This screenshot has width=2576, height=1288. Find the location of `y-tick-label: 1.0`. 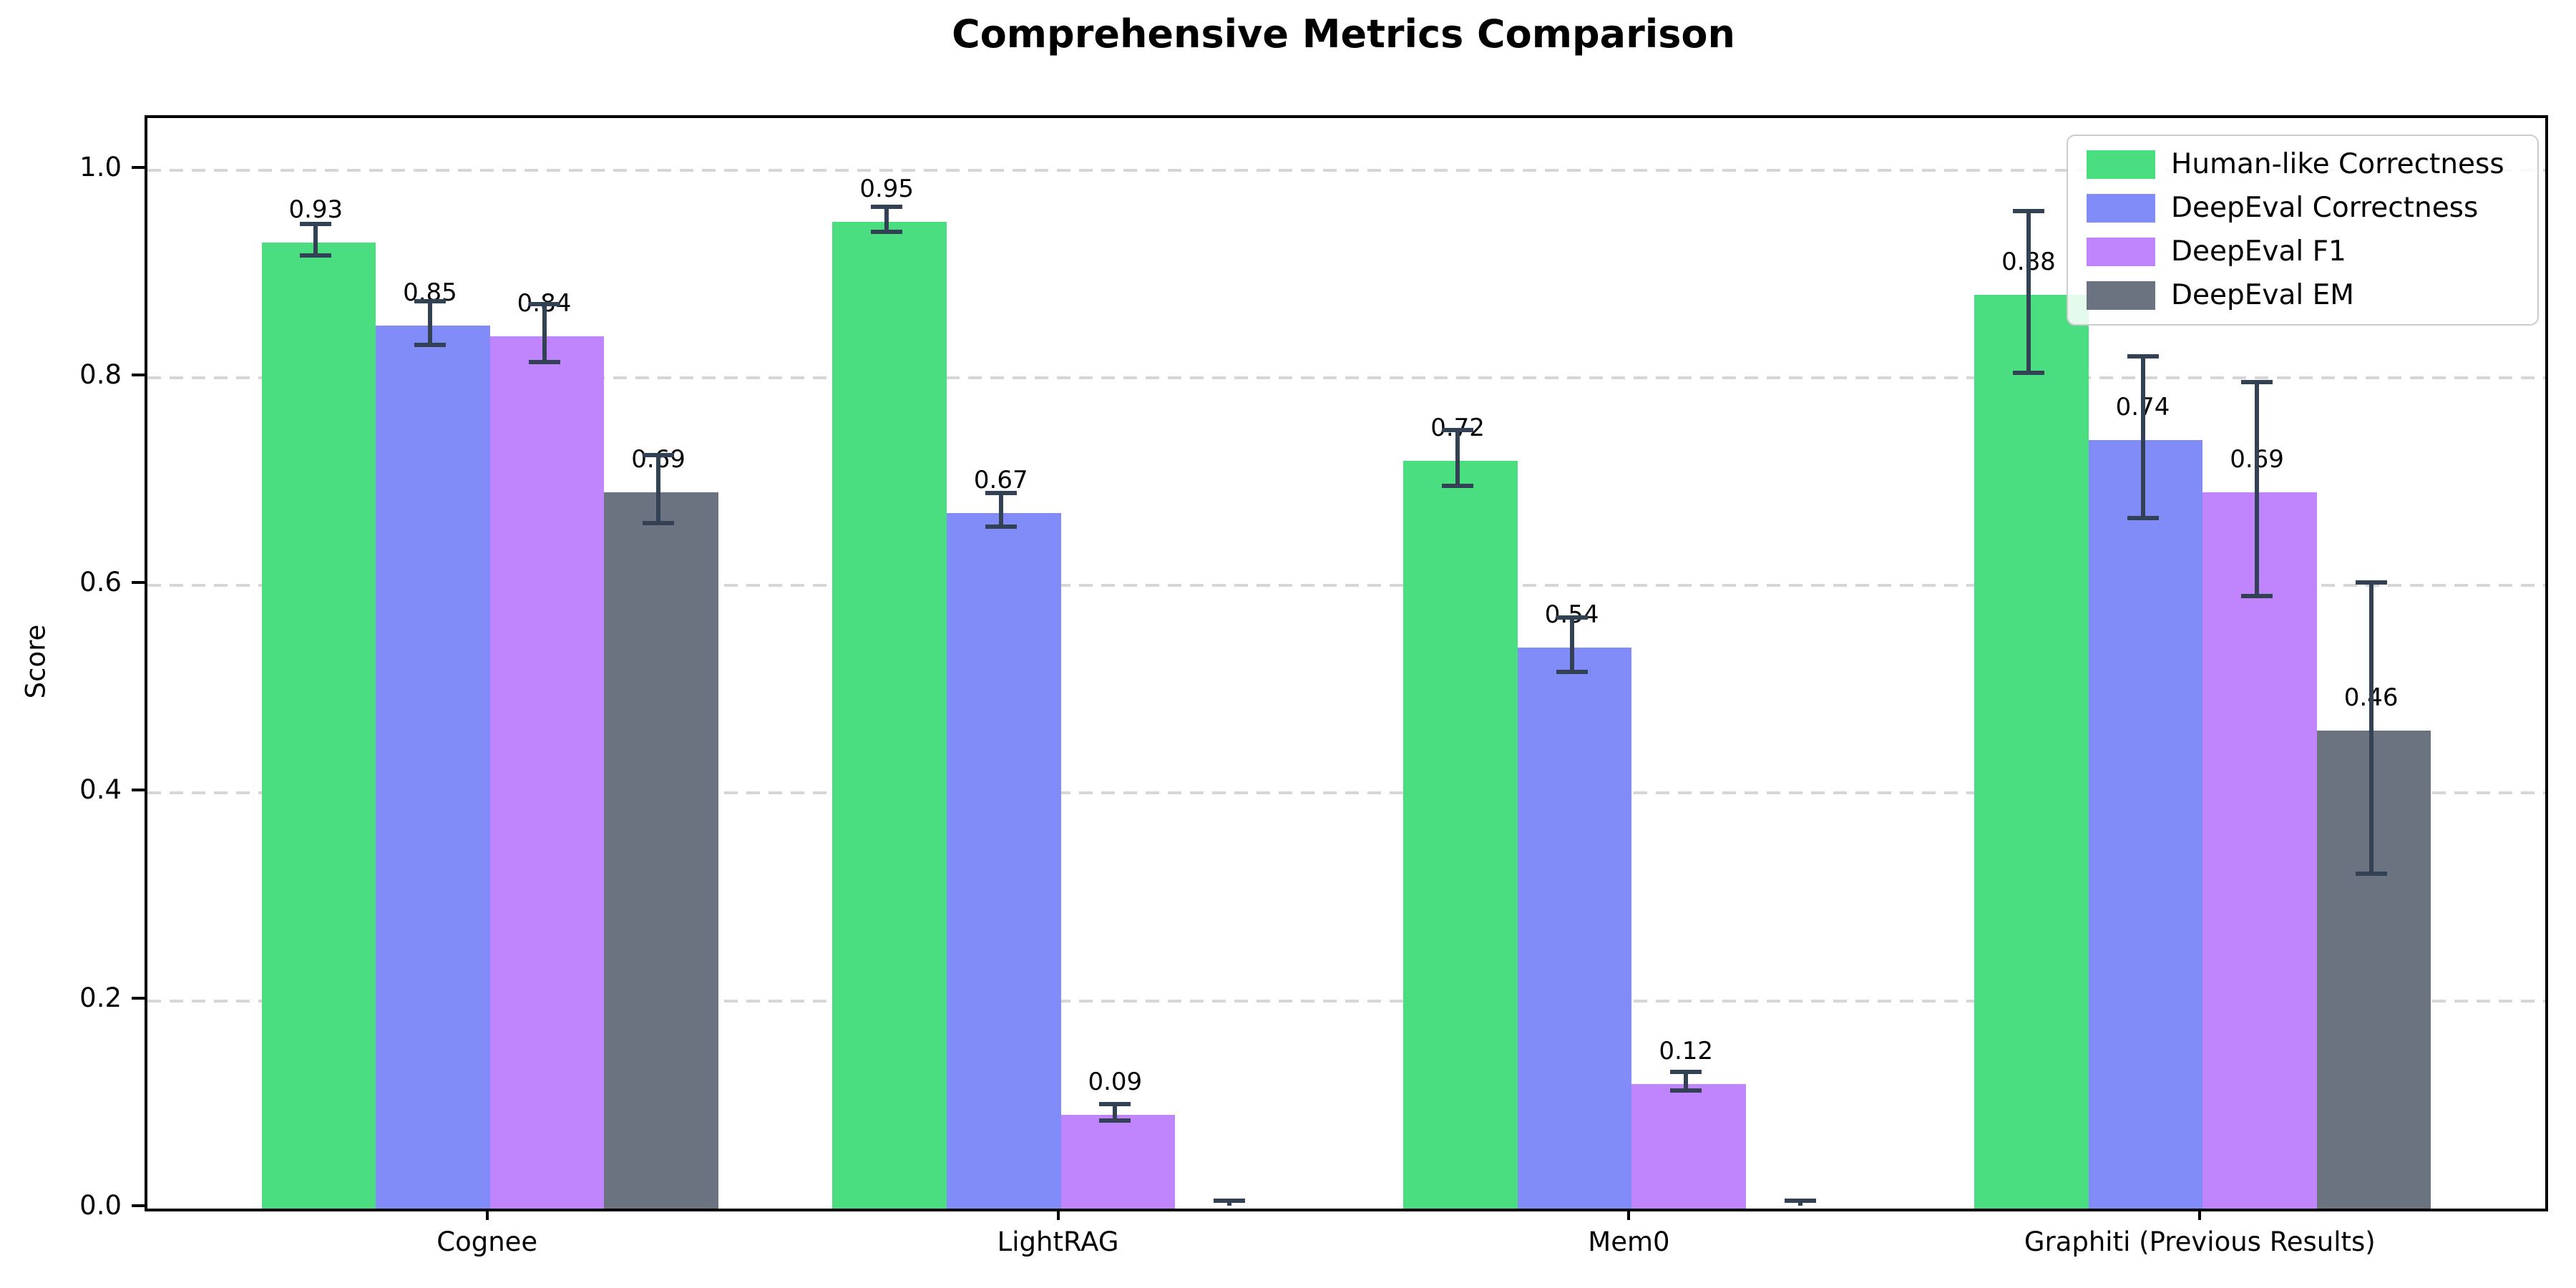

y-tick-label: 1.0 is located at coordinates (100, 166).